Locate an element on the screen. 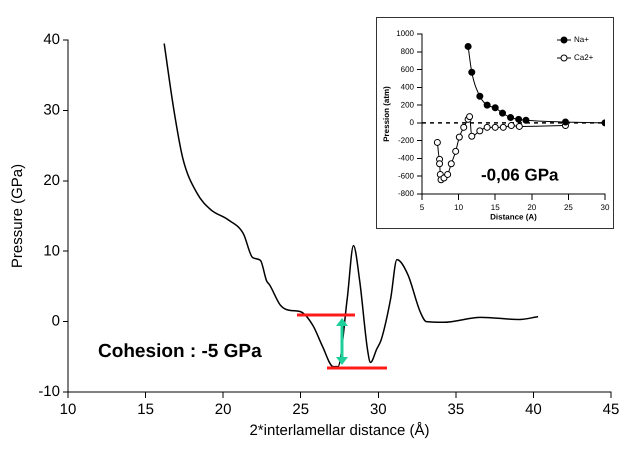 This screenshot has width=626, height=450. y-tick-label: 800 is located at coordinates (407, 51).